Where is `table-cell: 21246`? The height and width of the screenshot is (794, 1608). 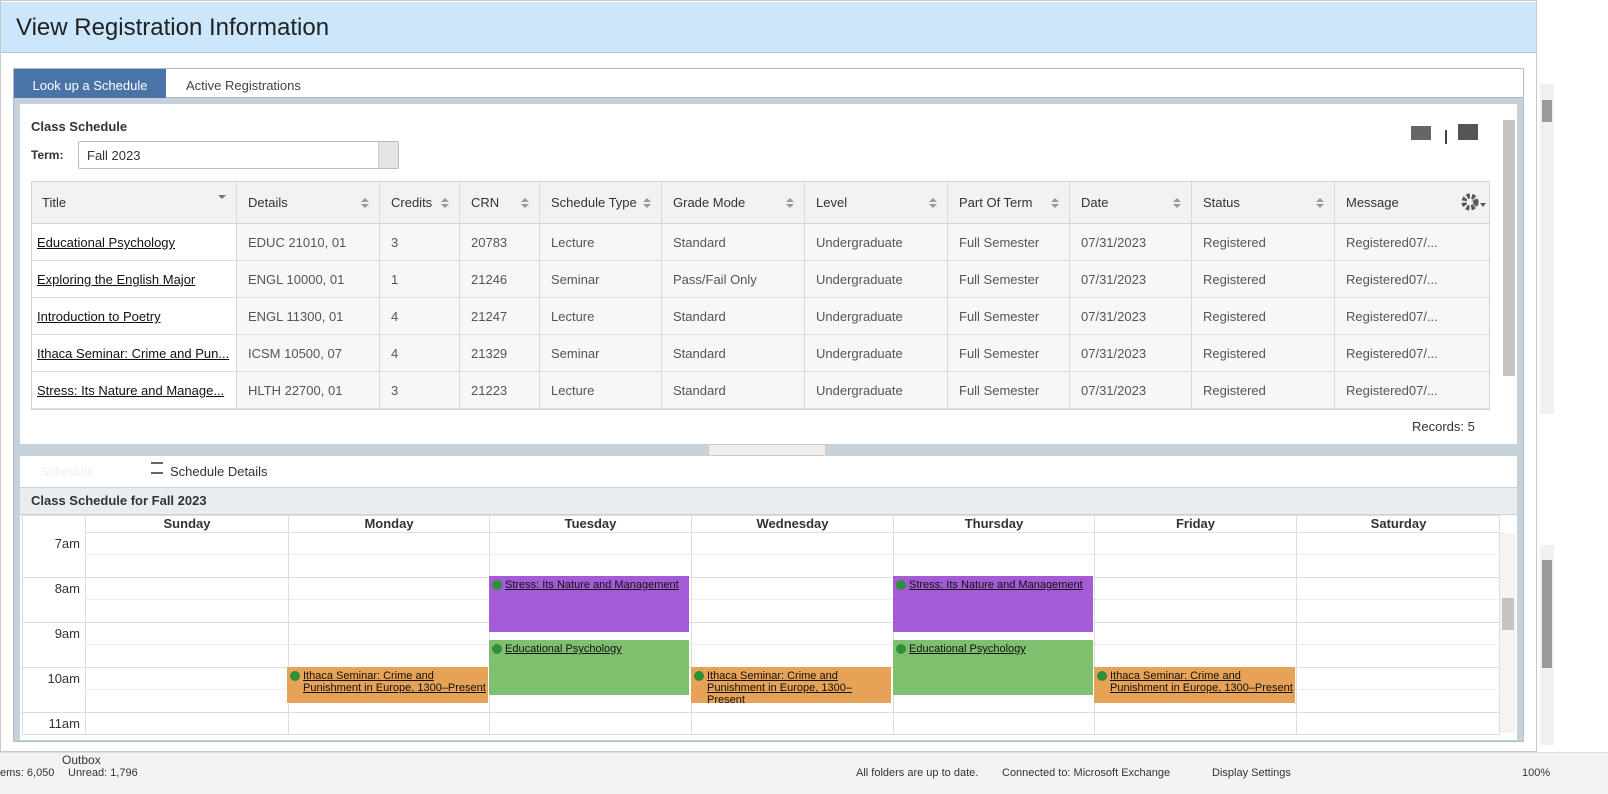 table-cell: 21246 is located at coordinates (500, 279).